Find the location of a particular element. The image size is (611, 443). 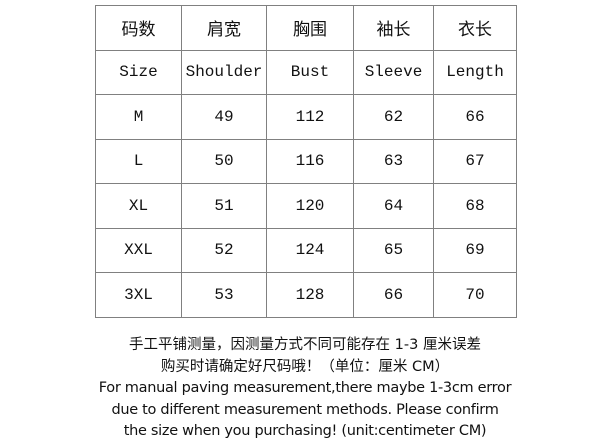

header-cell: 衣长 is located at coordinates (475, 28).